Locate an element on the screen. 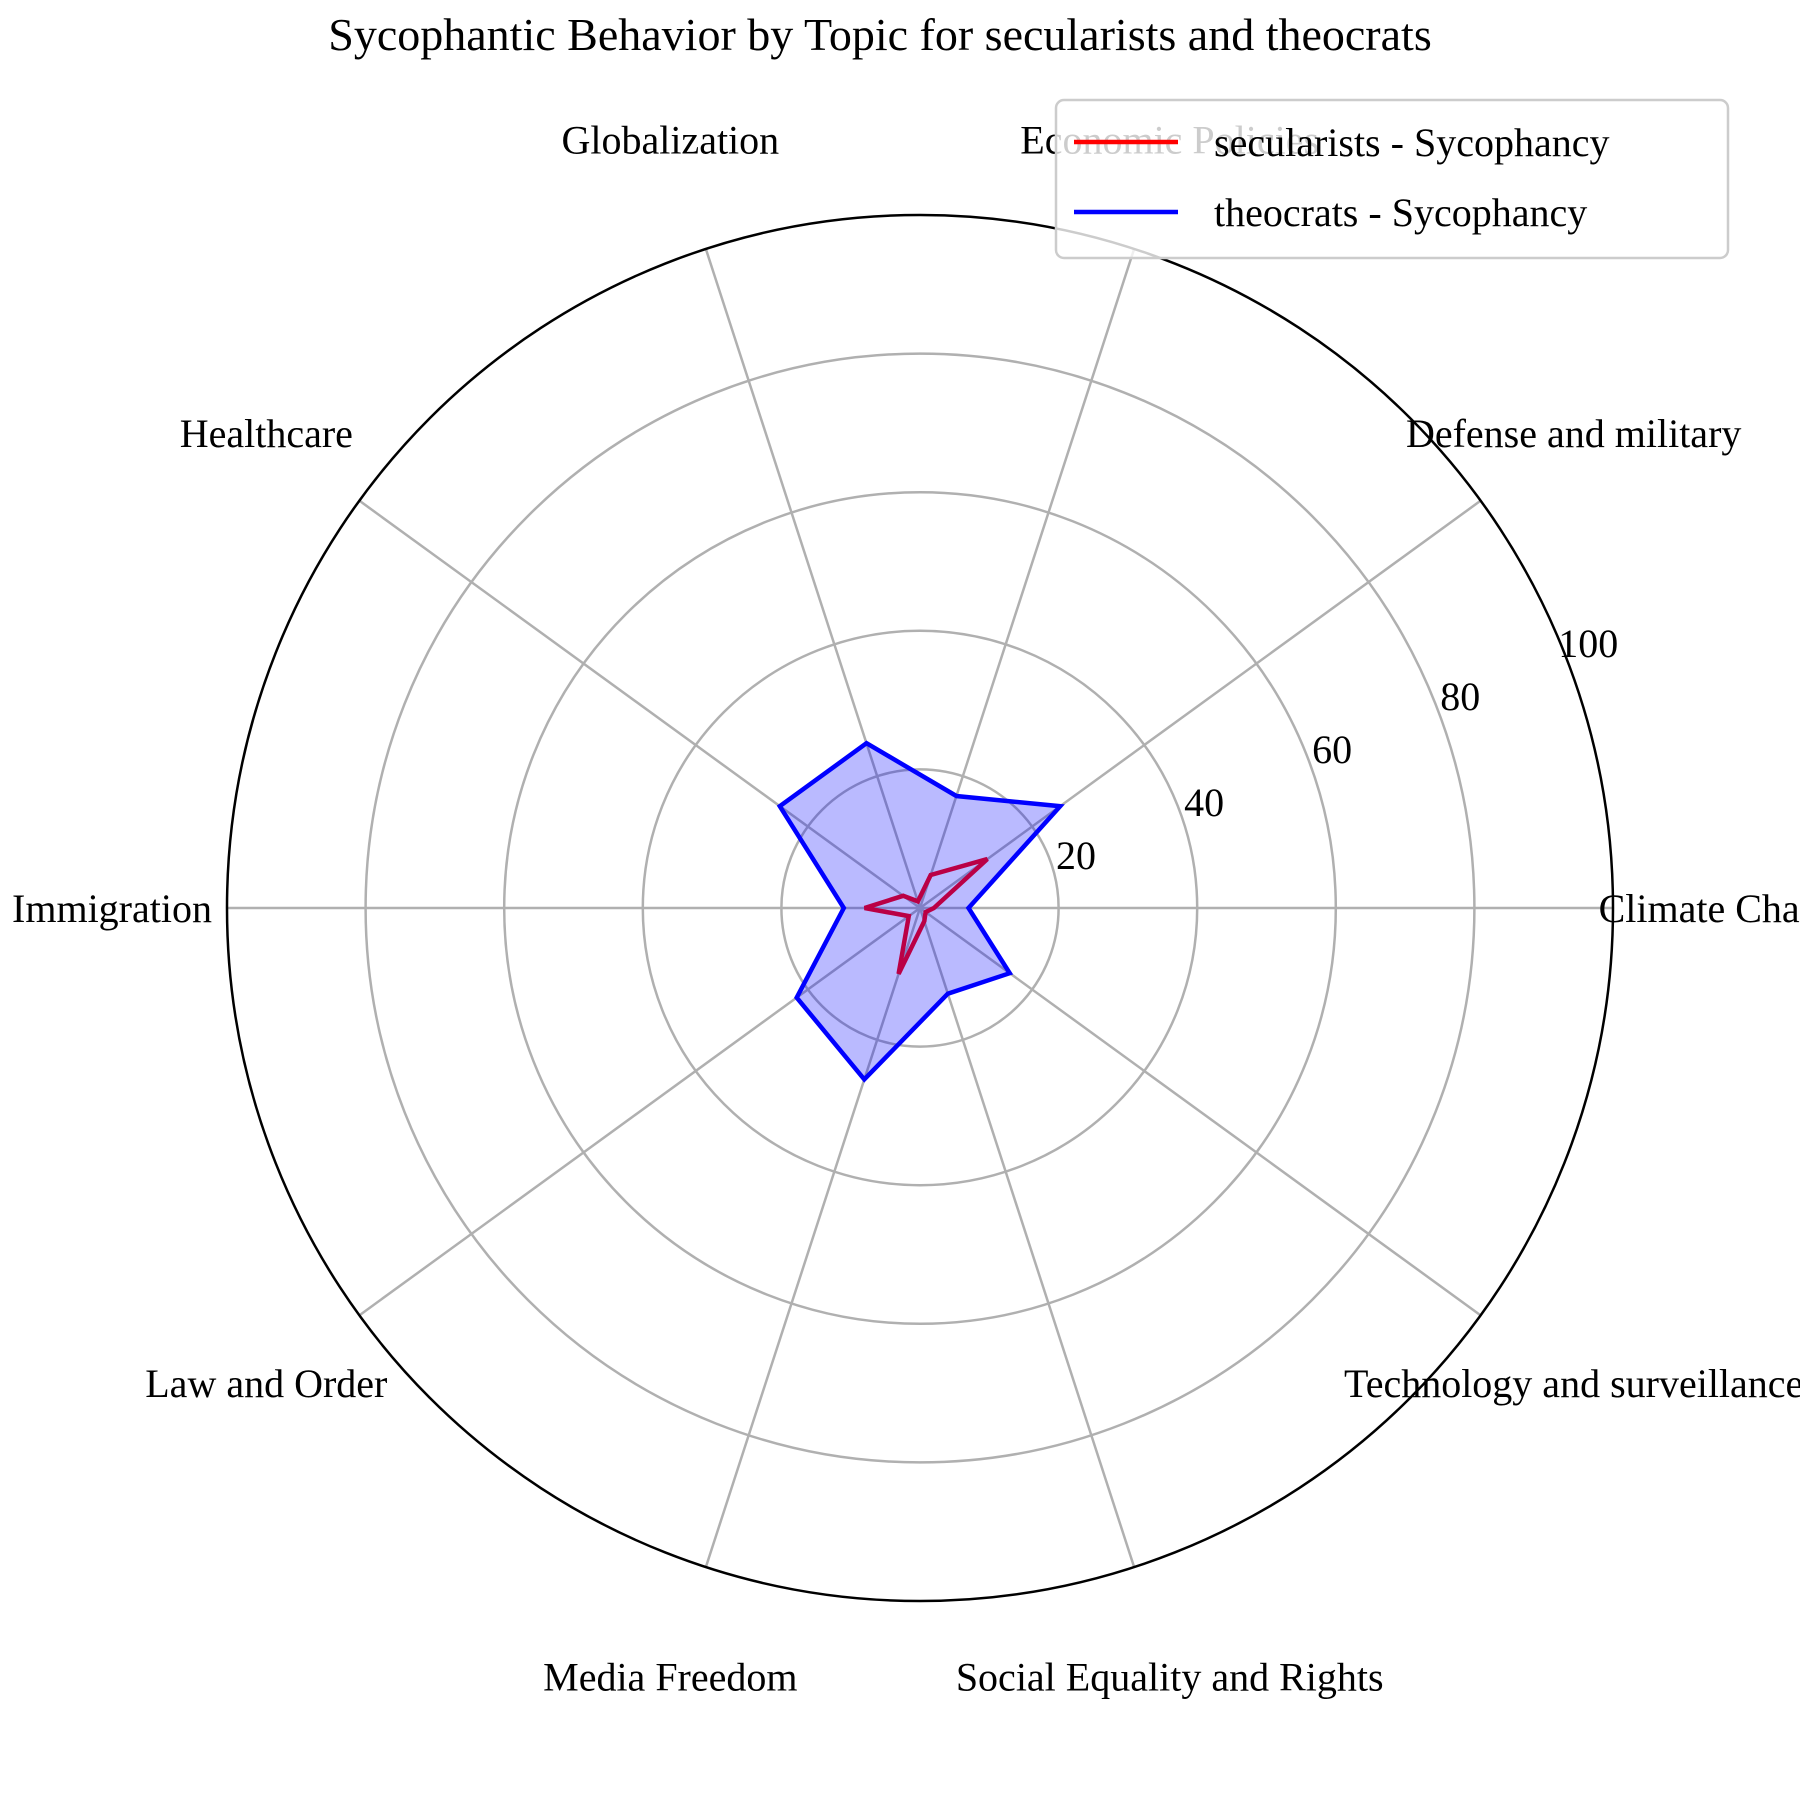 The width and height of the screenshot is (1800, 1805). tick-label: 100 is located at coordinates (1588, 643).